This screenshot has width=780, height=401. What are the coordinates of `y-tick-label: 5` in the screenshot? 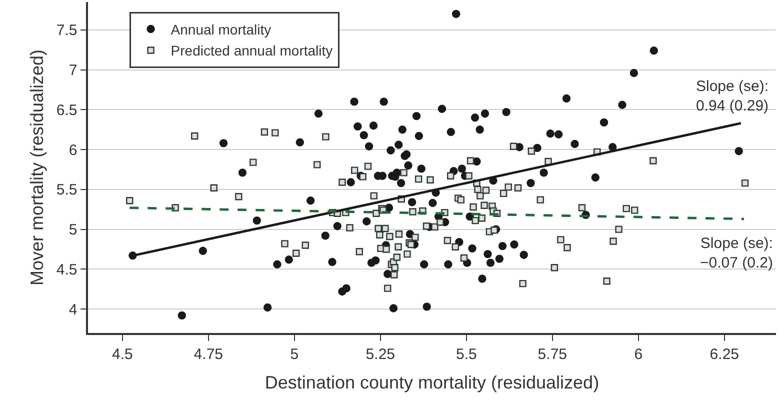 It's located at (73, 230).